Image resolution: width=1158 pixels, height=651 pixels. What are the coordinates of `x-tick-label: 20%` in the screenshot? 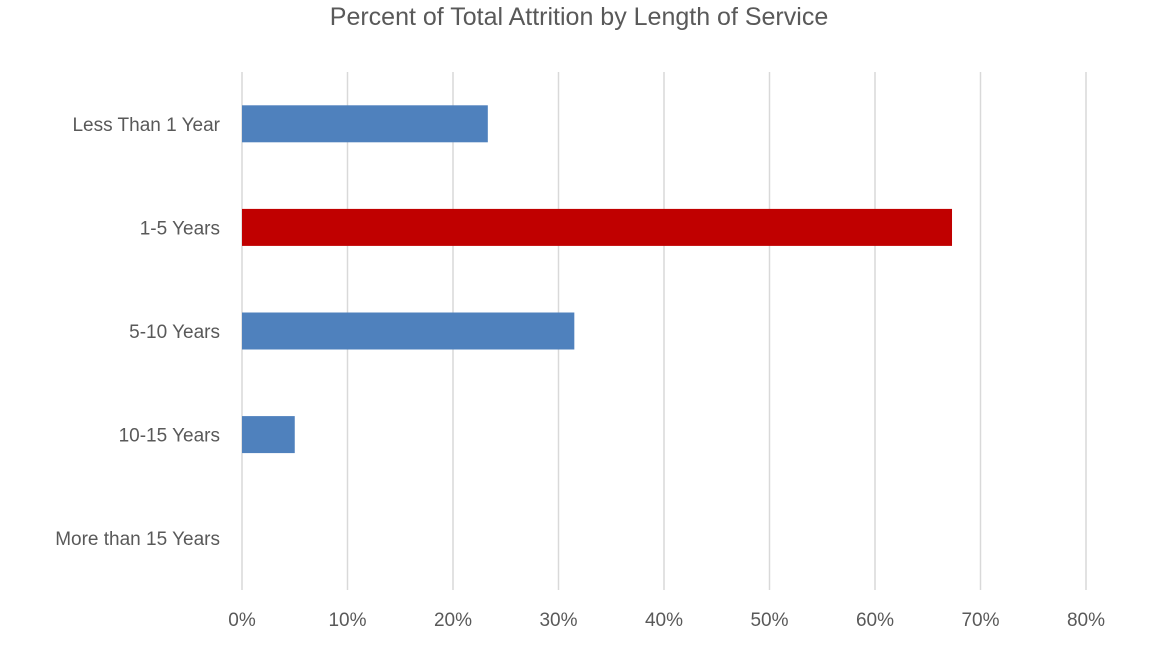 It's located at (453, 620).